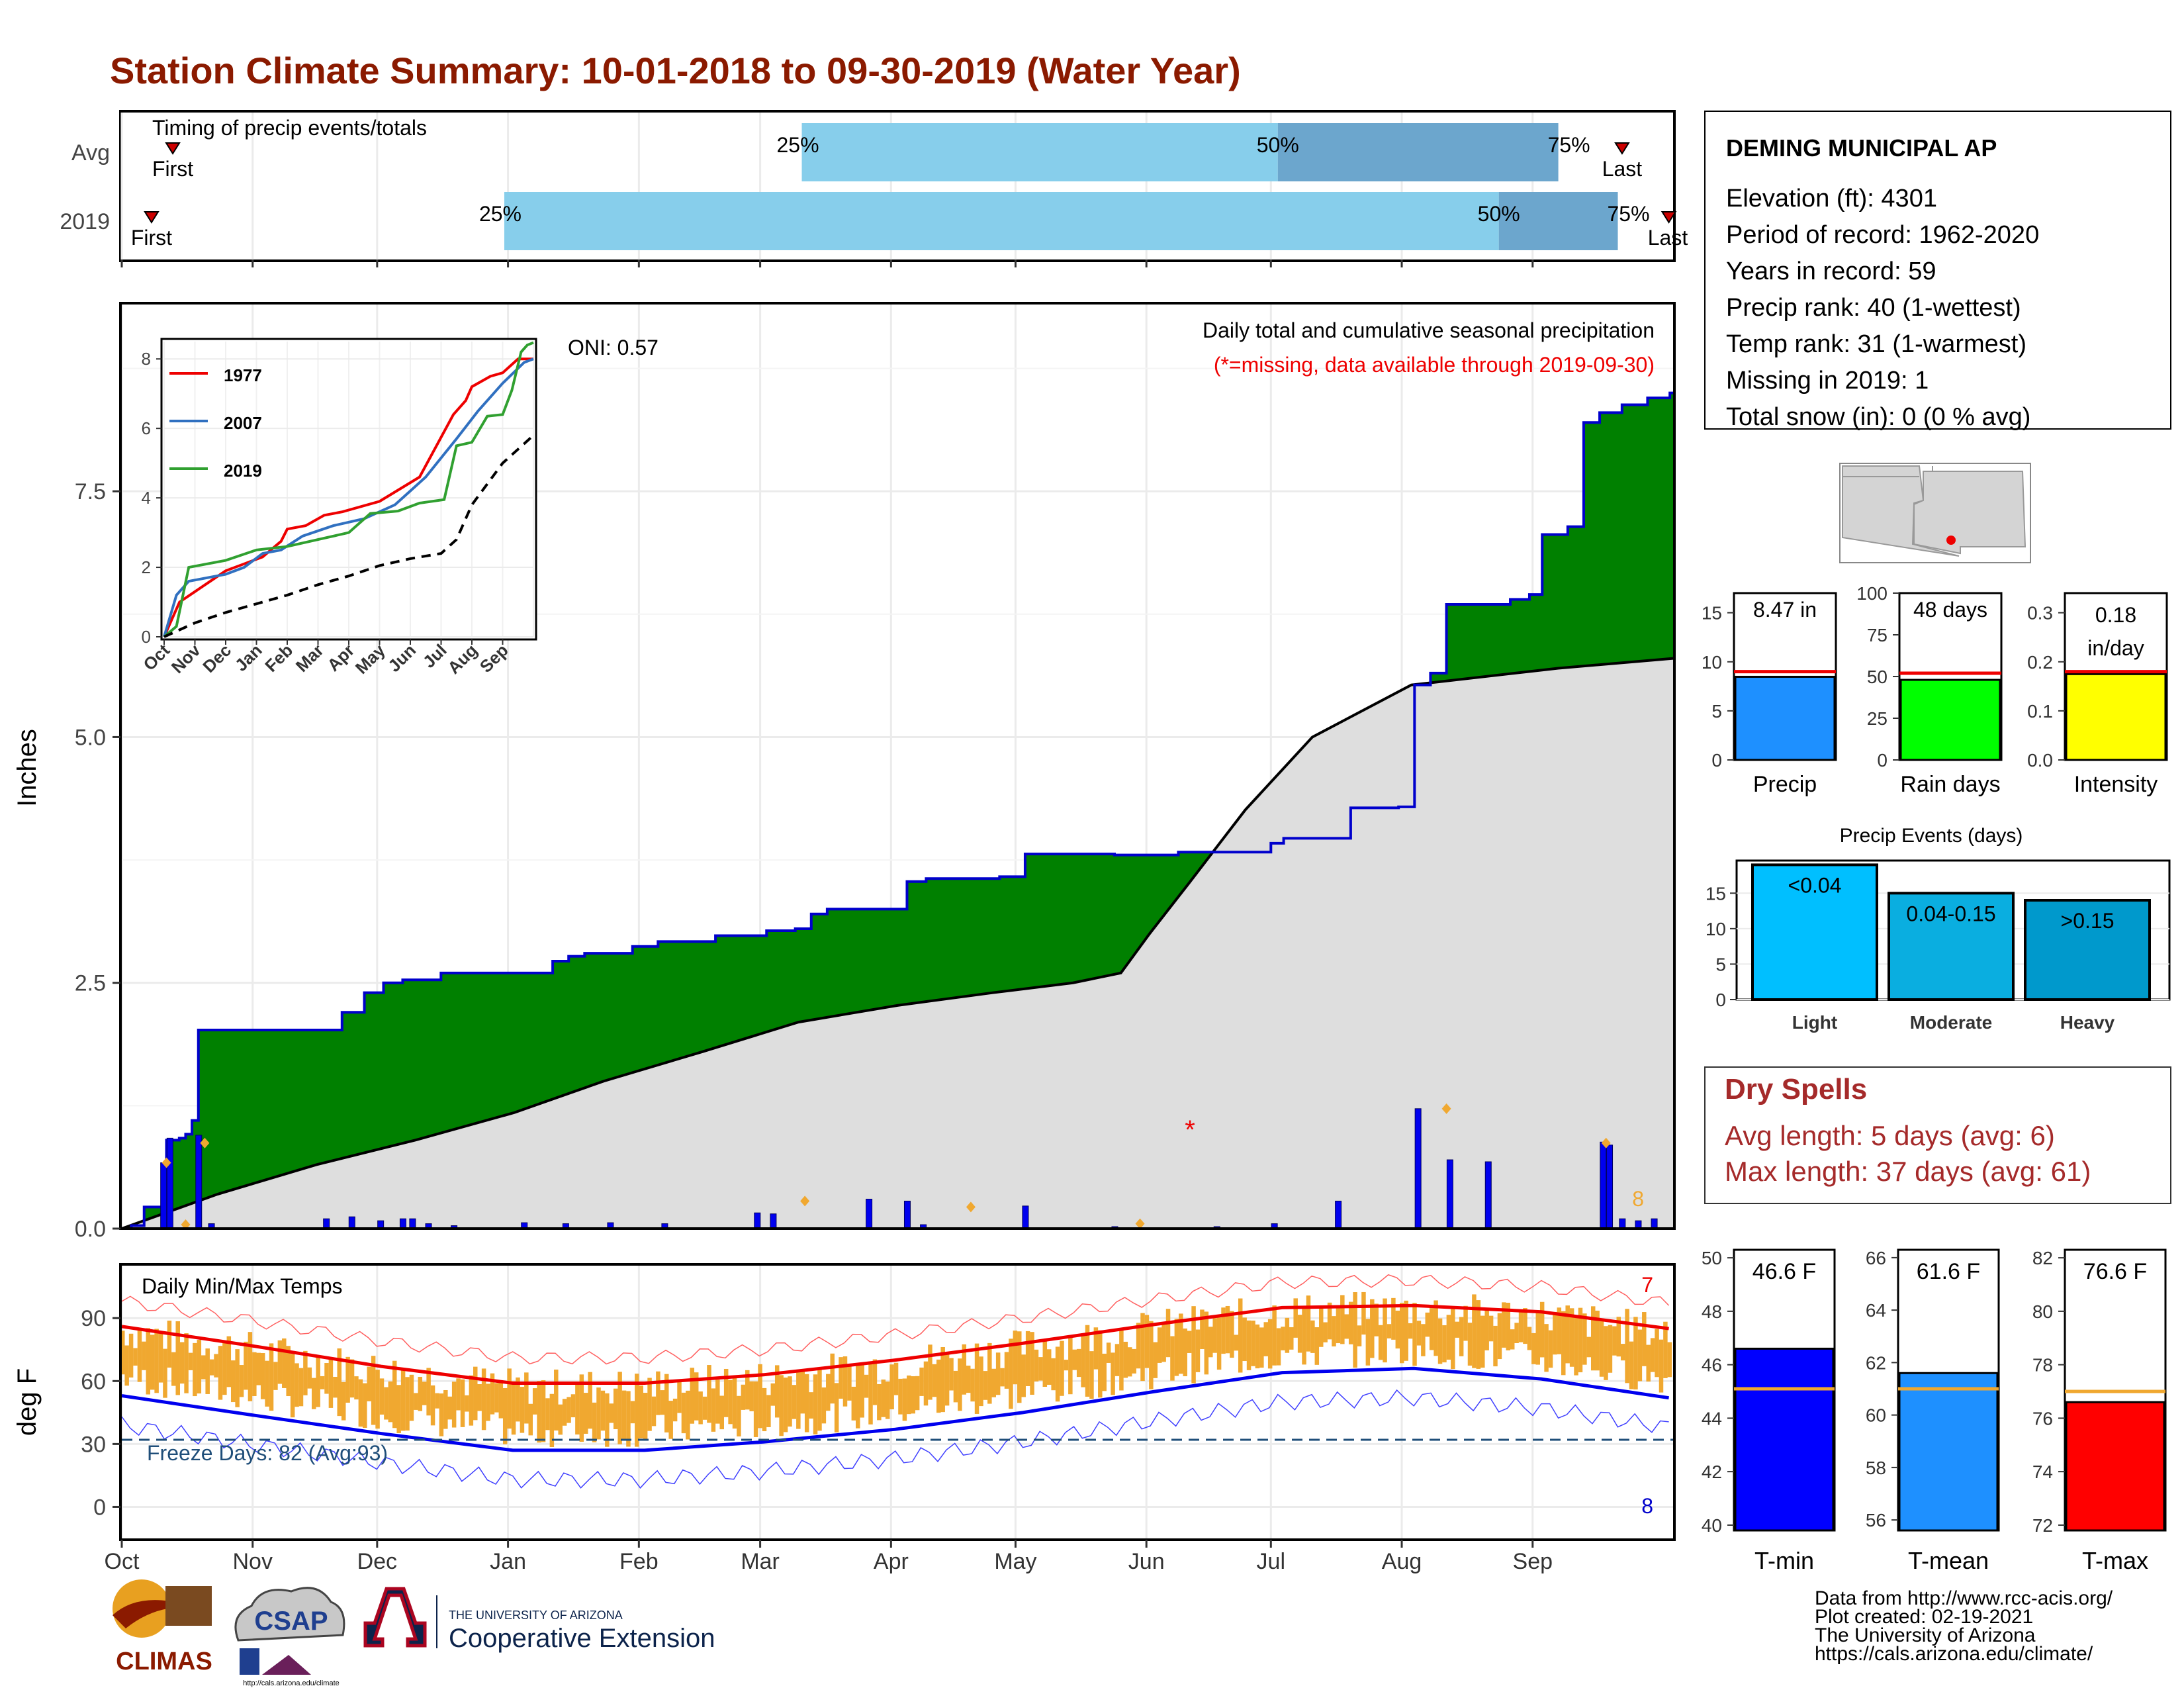  Describe the element at coordinates (1937, 270) in the screenshot. I see `station-frame` at that location.